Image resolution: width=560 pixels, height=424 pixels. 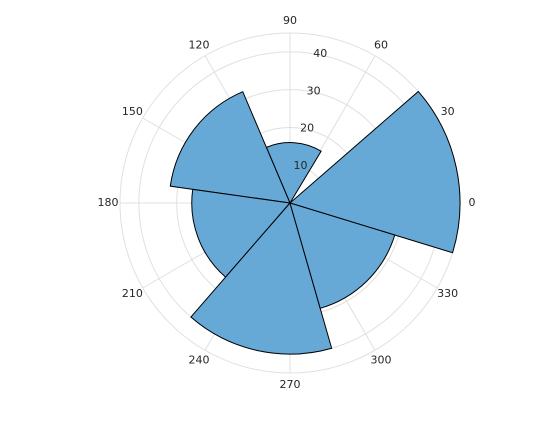 I want to click on theta-tick-label: 120, so click(x=199, y=44).